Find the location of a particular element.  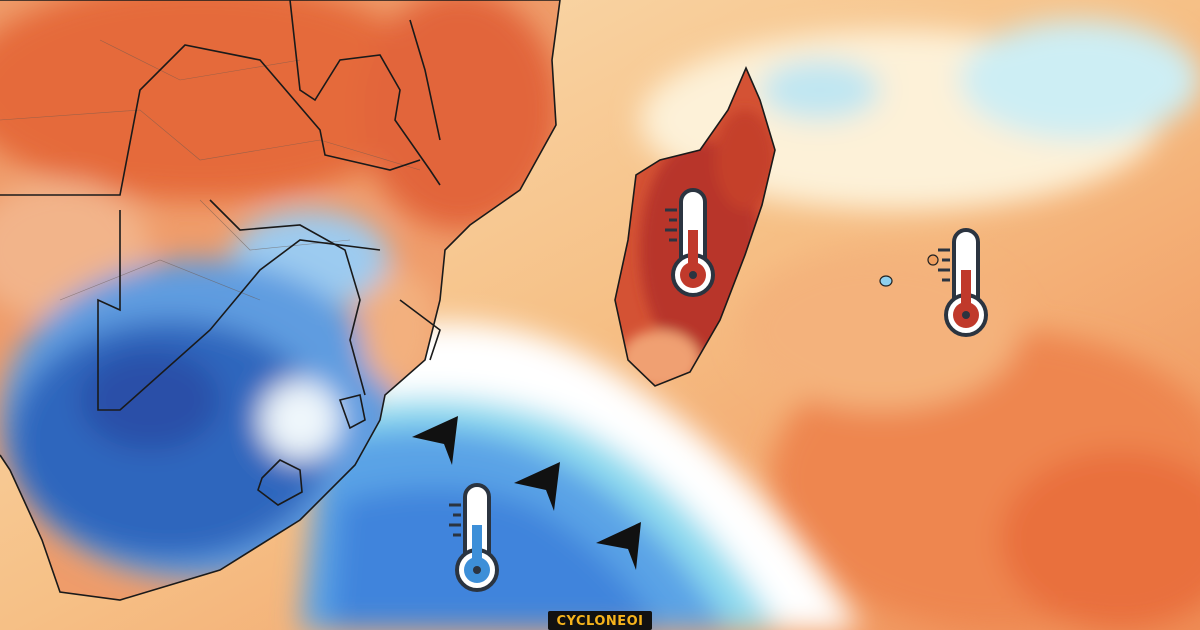

thermometer-cold is located at coordinates (474, 537).